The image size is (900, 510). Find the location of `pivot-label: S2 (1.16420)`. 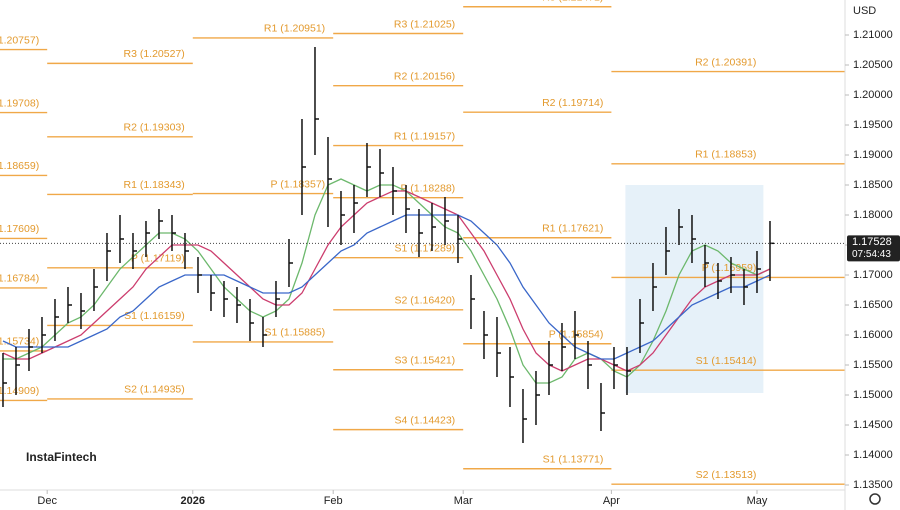

pivot-label: S2 (1.16420) is located at coordinates (424, 301).